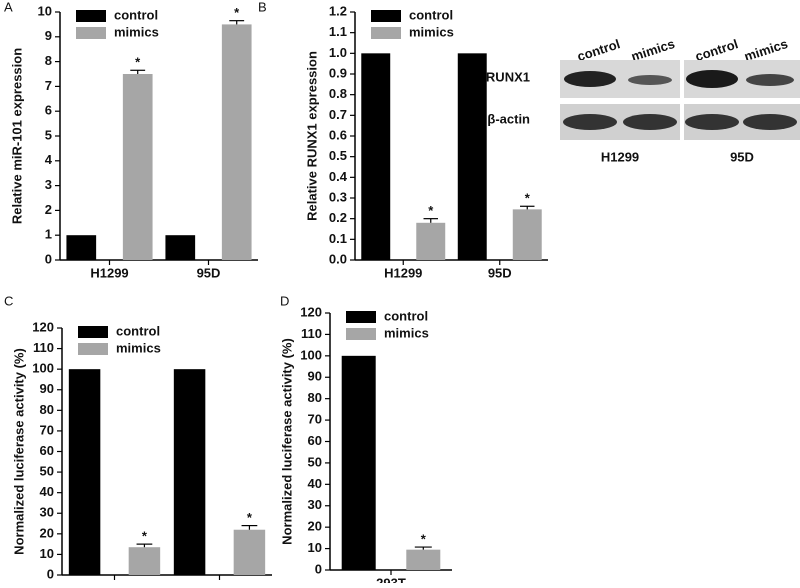  Describe the element at coordinates (209, 272) in the screenshot. I see `x-tick-label: 95D` at that location.